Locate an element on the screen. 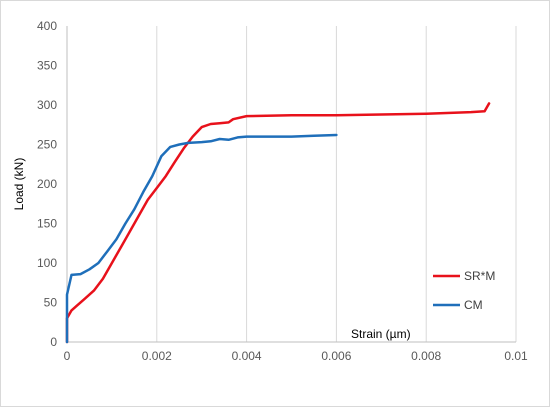 The width and height of the screenshot is (550, 408). y-tick-label: 150 is located at coordinates (47, 224).